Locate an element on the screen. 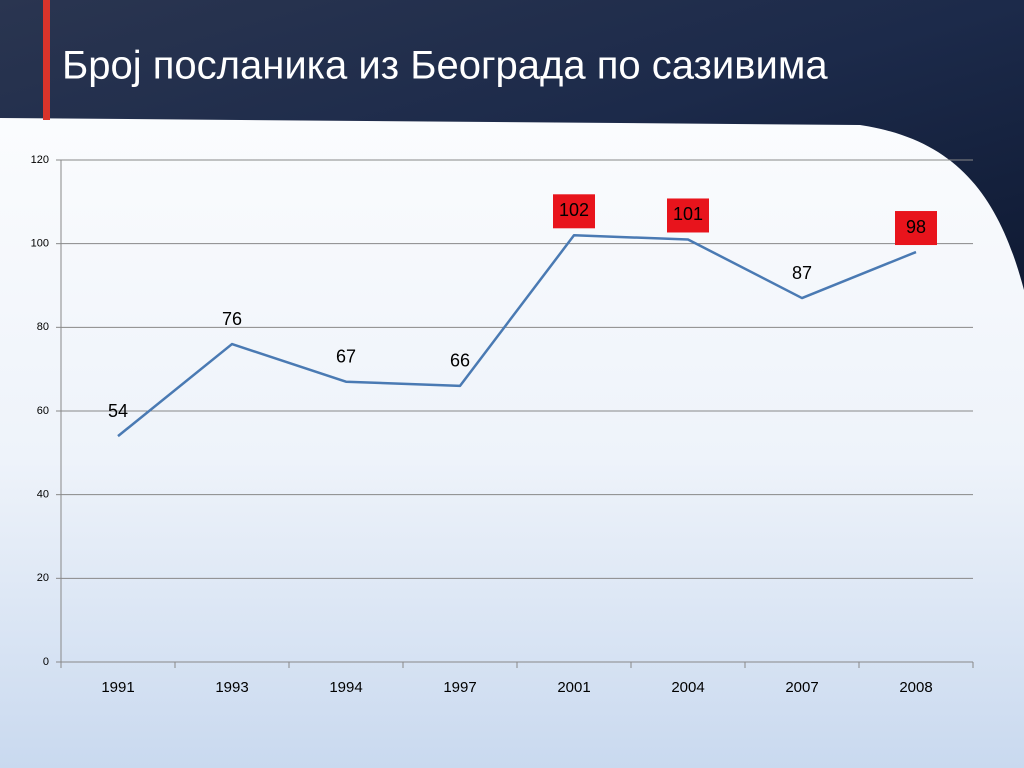 The image size is (1024, 768). y-tick-label: 80 is located at coordinates (43, 327).